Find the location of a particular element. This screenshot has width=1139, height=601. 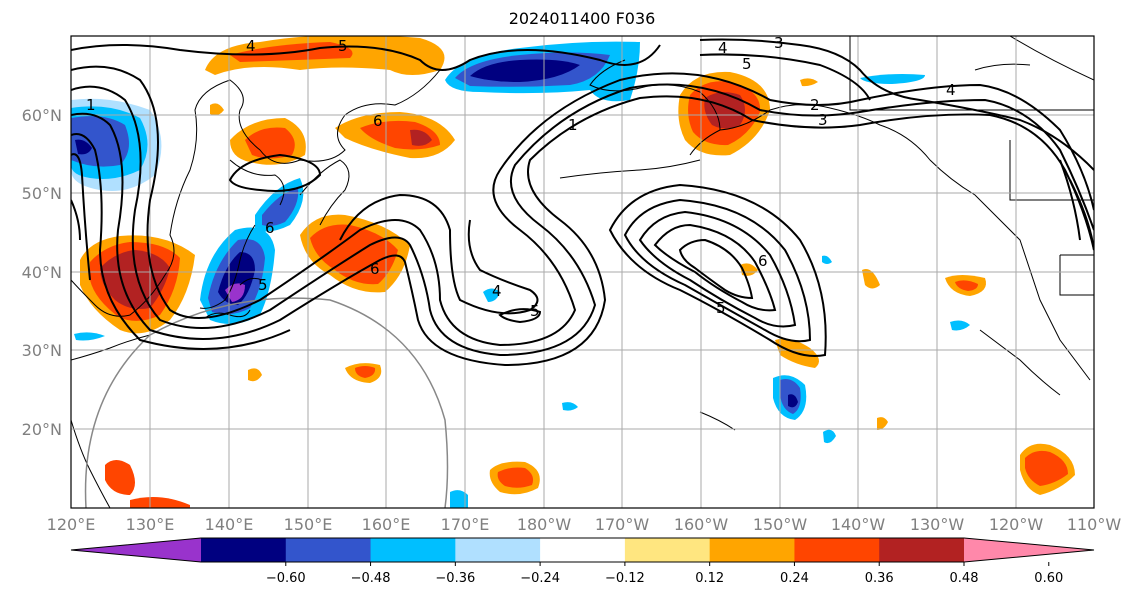

lat-label: 60°N is located at coordinates (42, 115).